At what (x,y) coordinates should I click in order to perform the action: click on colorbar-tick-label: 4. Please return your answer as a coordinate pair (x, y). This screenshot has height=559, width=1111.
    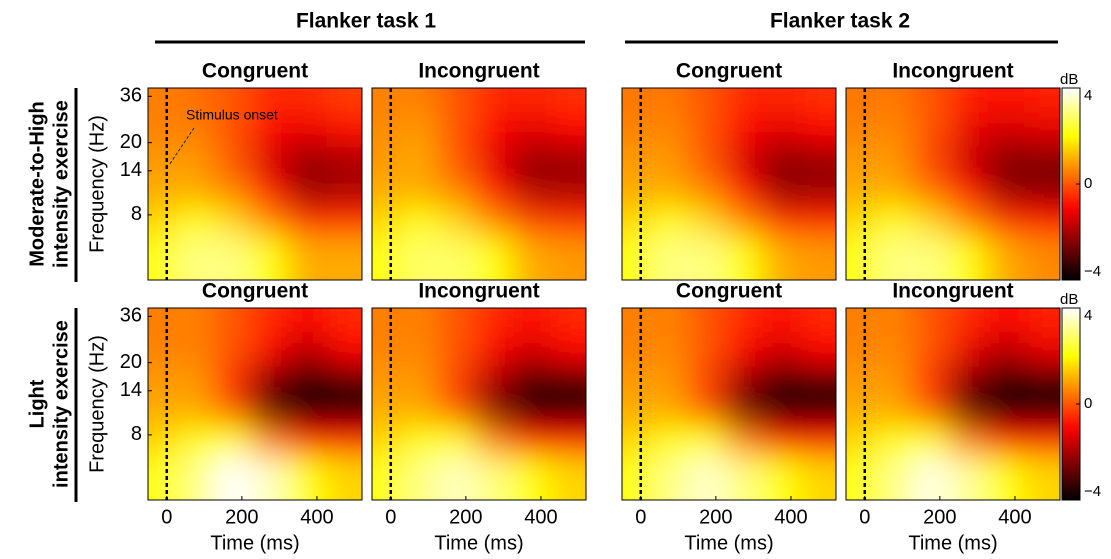
    Looking at the image, I should click on (1088, 315).